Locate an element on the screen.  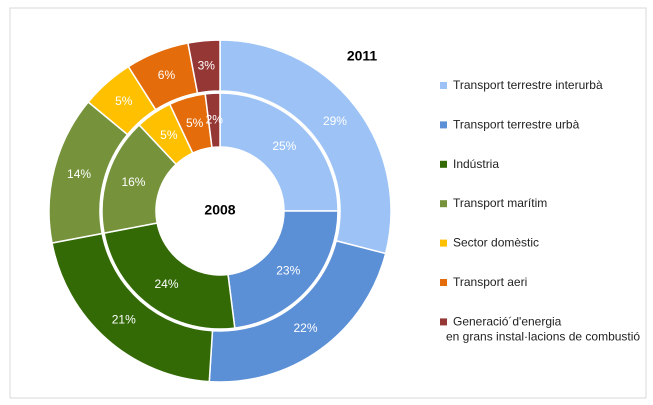
data-label: 2% is located at coordinates (215, 119).